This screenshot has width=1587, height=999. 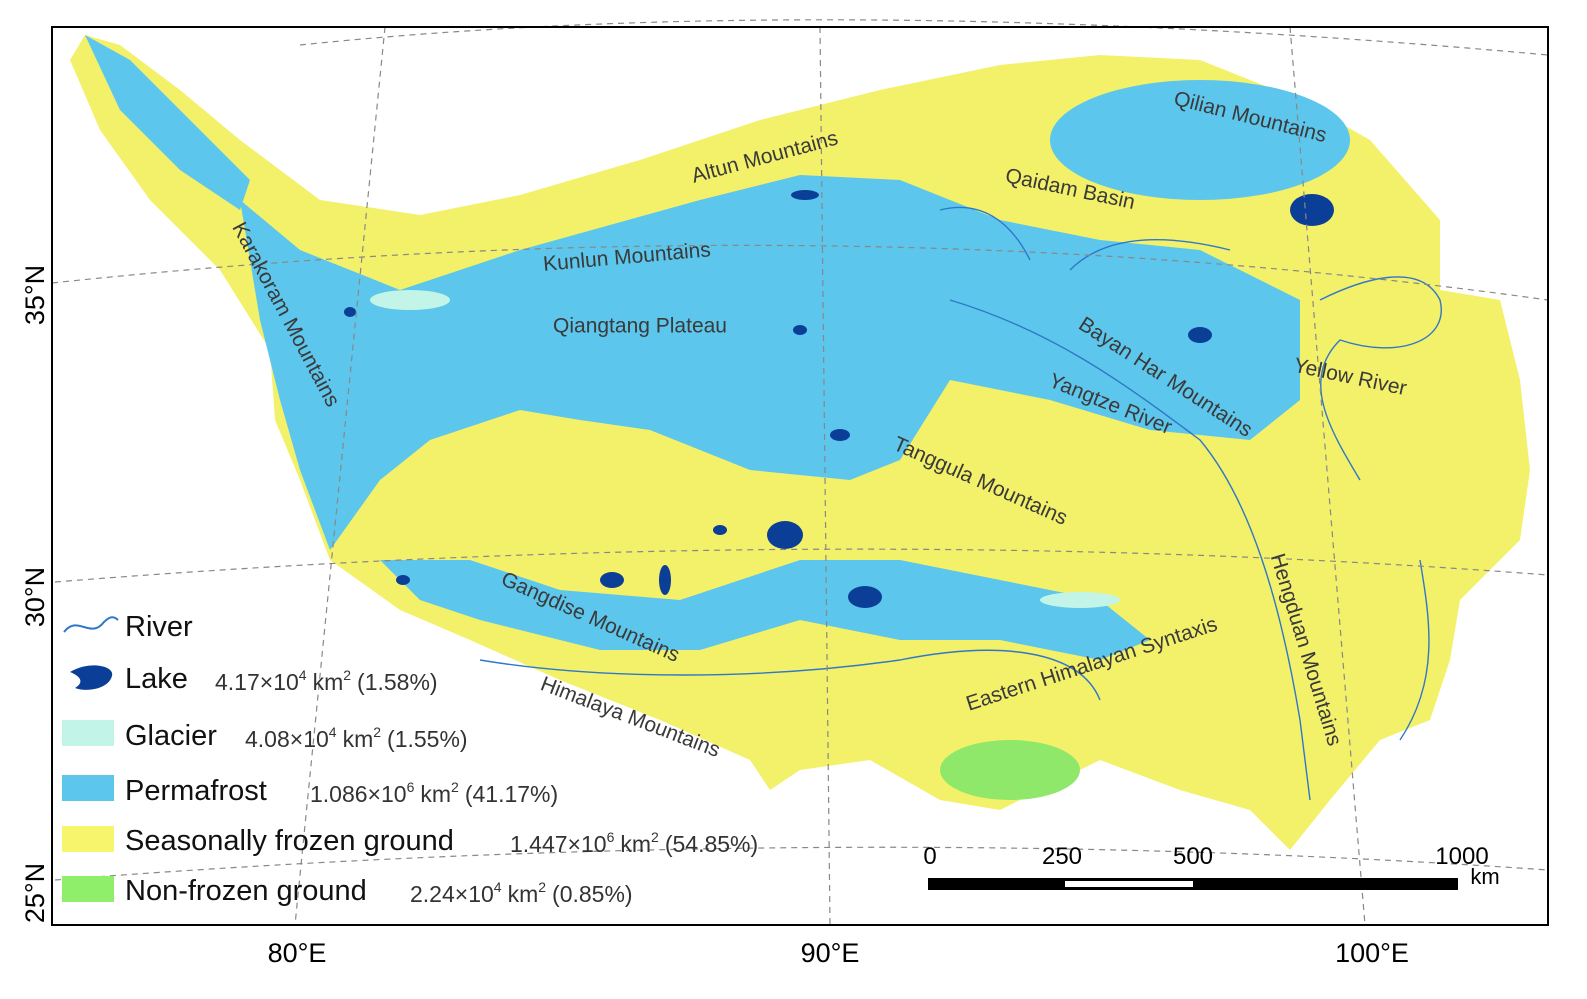 What do you see at coordinates (287, 739) in the screenshot?
I see `area-base: 4.08×10` at bounding box center [287, 739].